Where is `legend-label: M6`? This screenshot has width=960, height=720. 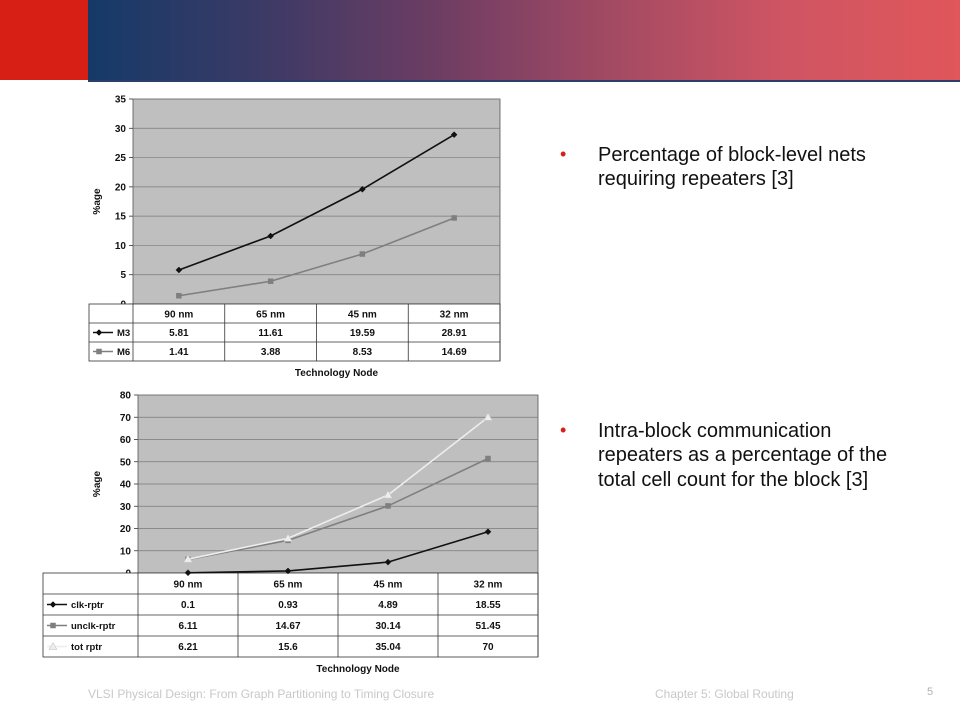 legend-label: M6 is located at coordinates (123, 352).